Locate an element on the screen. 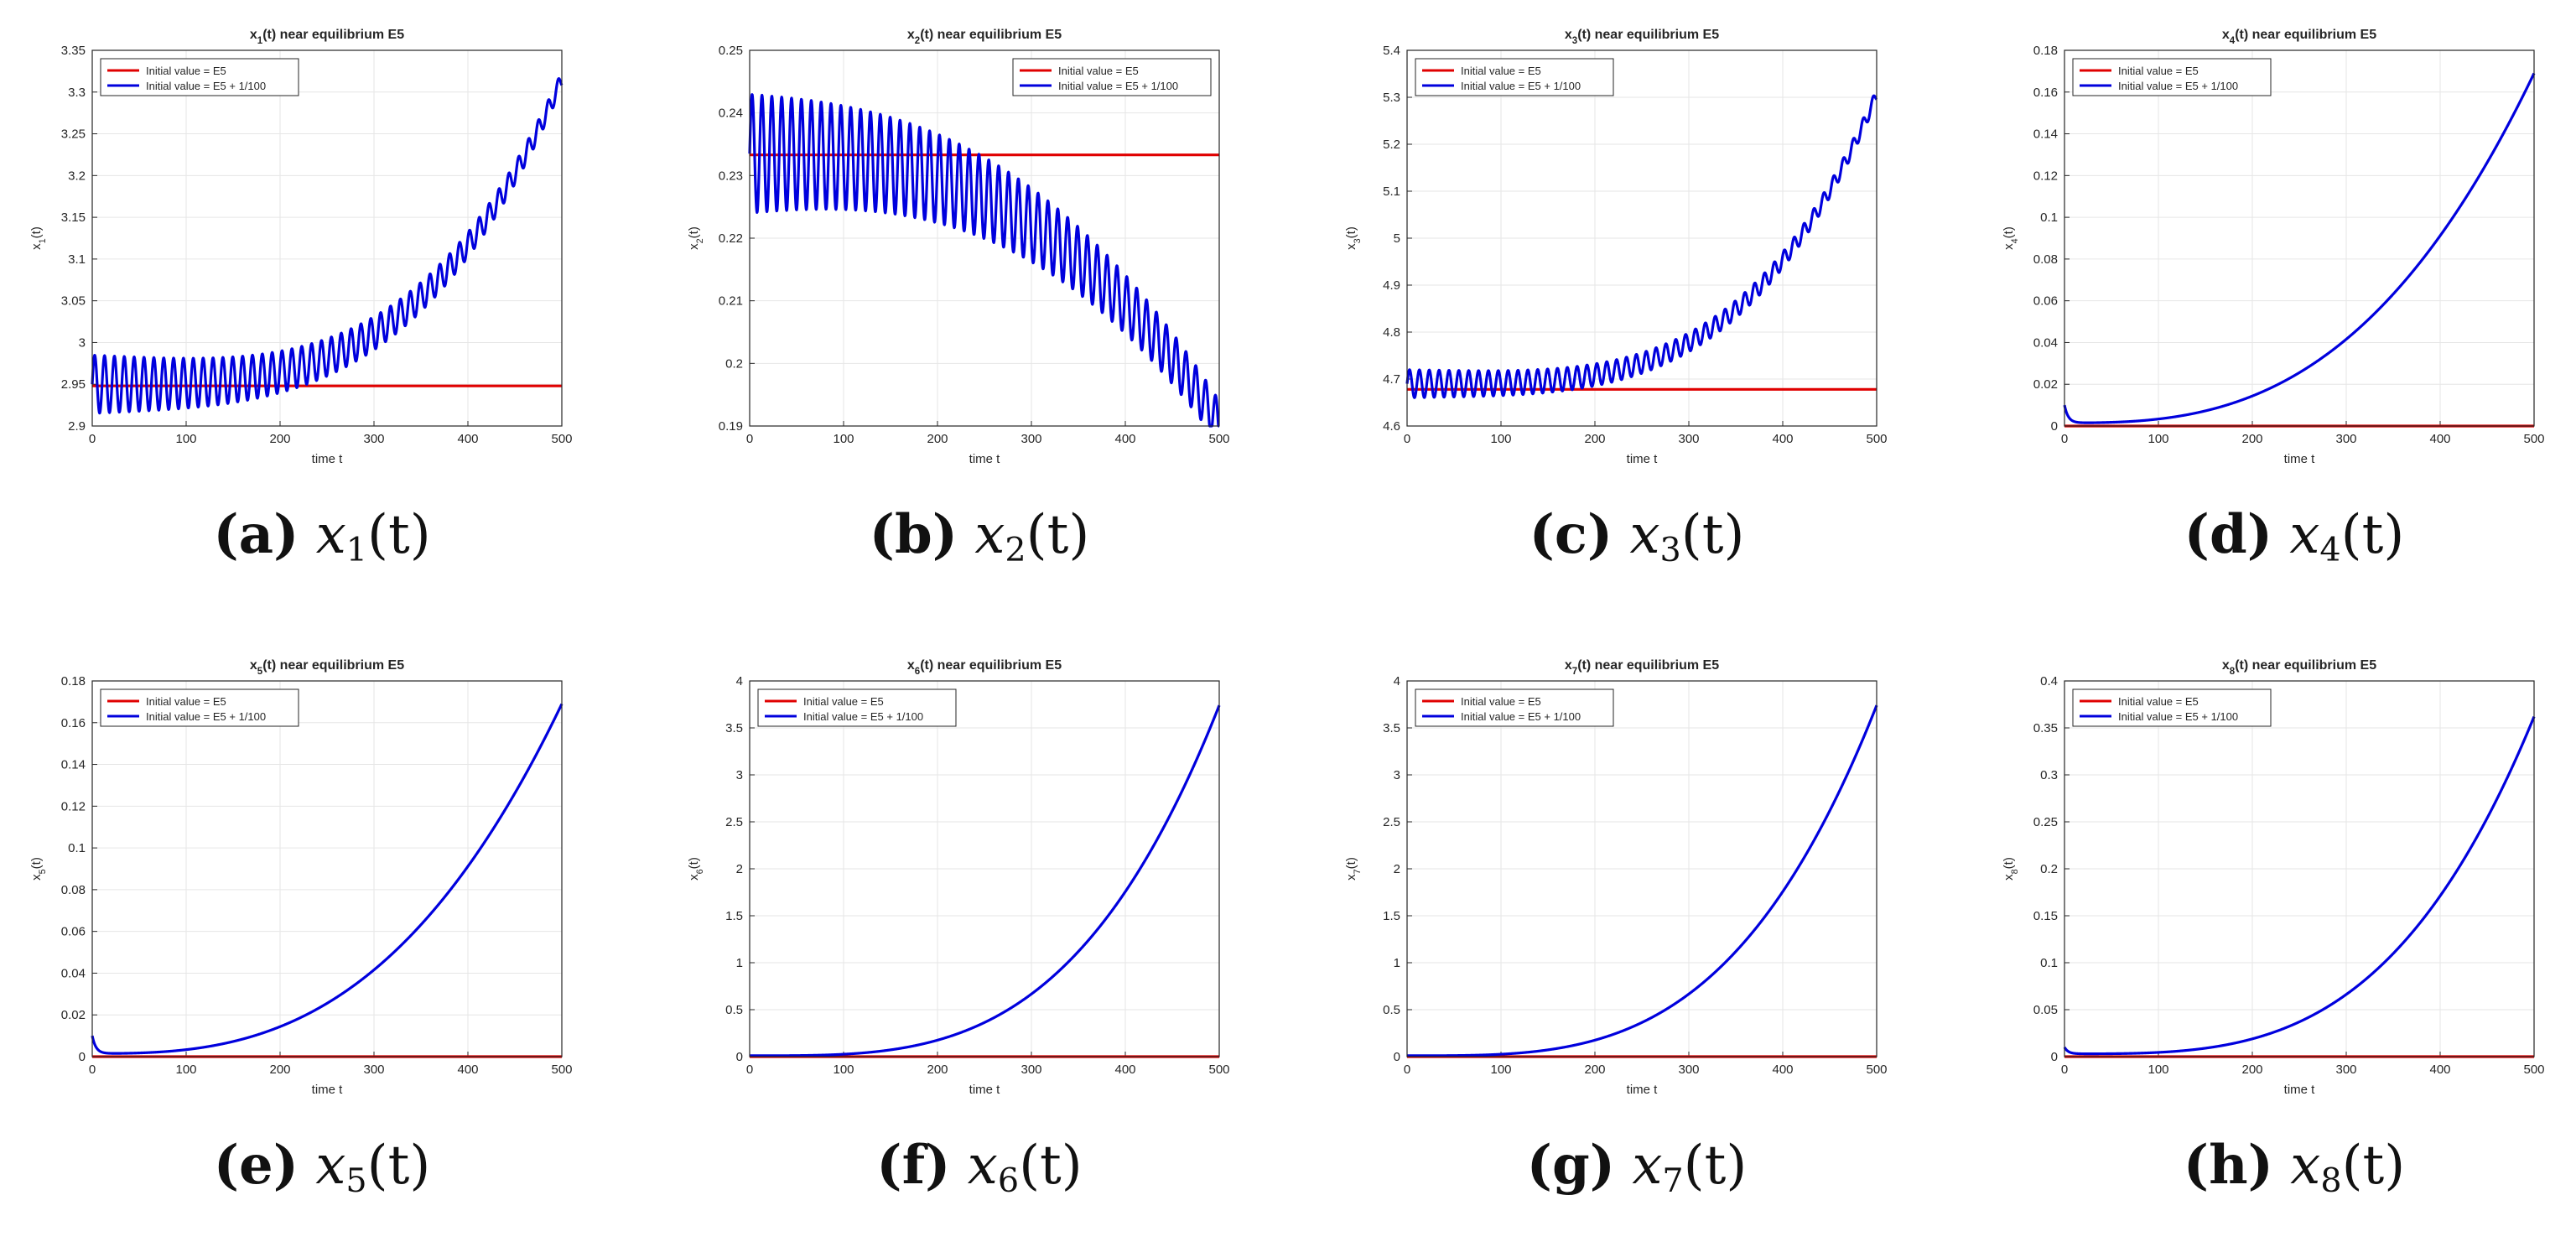 This screenshot has height=1247, width=2576. y-tick-label: 0.06 is located at coordinates (73, 932).